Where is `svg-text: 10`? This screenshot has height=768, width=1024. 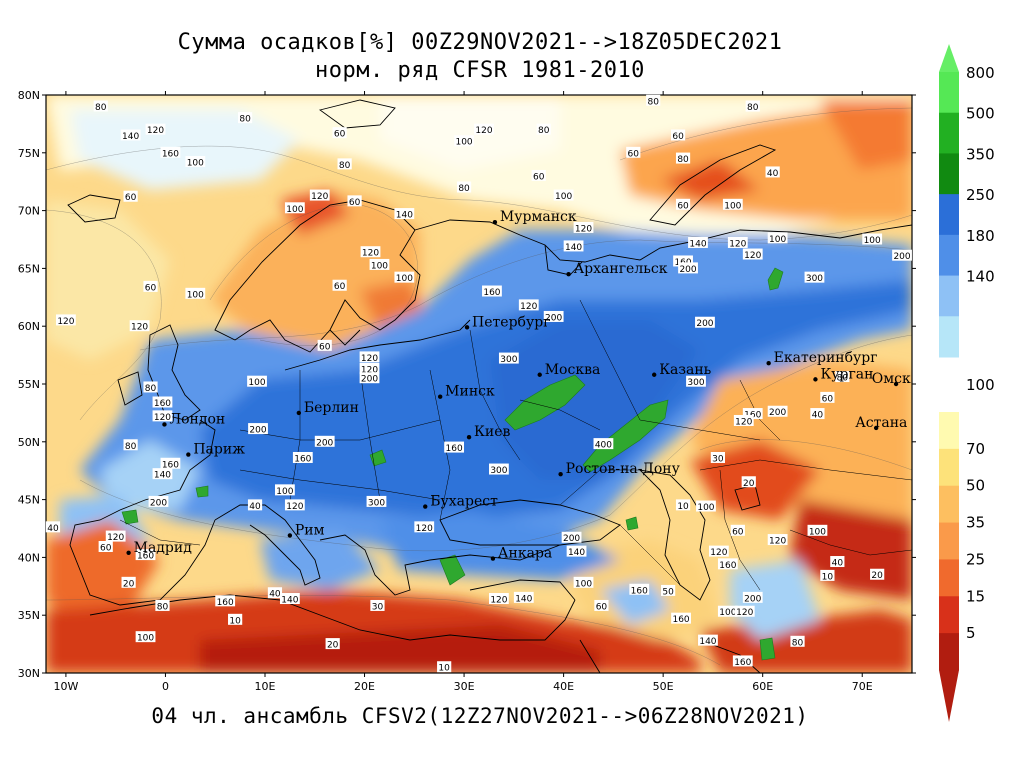
svg-text: 10 is located at coordinates (444, 669).